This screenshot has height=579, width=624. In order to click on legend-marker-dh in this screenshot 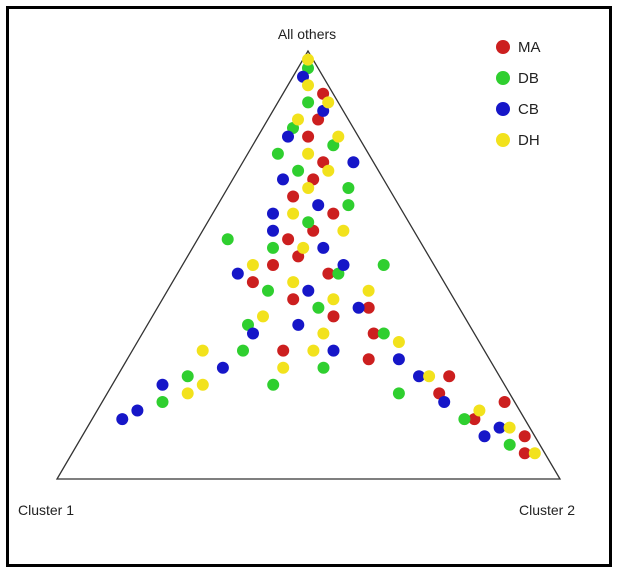, I will do `click(503, 140)`.